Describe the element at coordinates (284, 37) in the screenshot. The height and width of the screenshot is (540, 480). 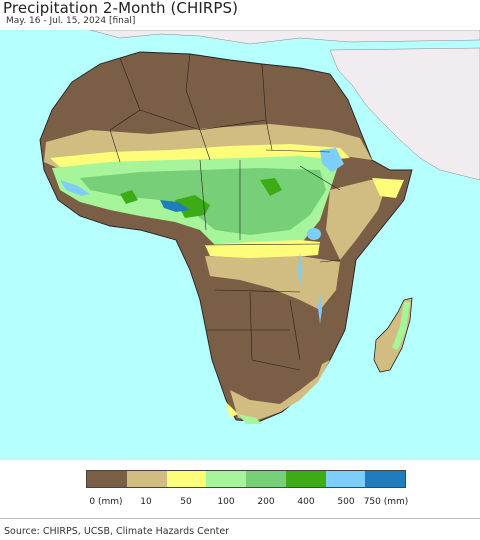
I see `europe-land` at that location.